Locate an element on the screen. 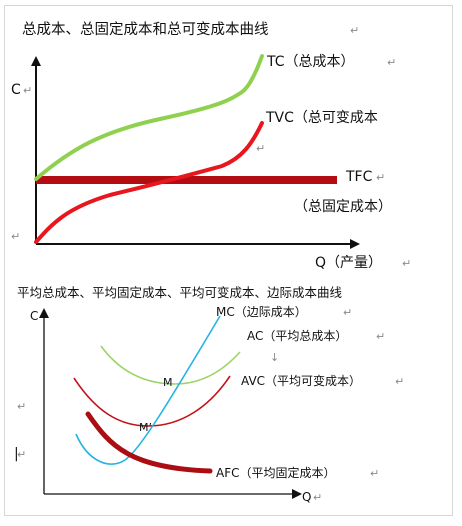  afc-label: AFC（平均固定成本） is located at coordinates (276, 472).